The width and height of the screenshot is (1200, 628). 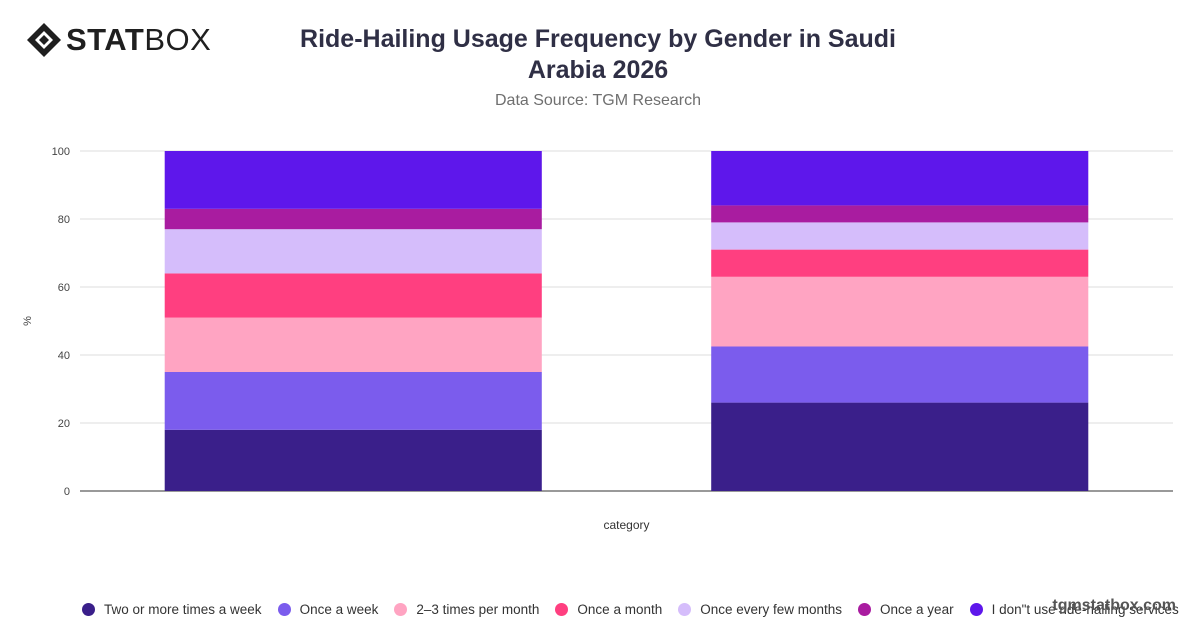 I want to click on y-tick-label: 80, so click(x=64, y=220).